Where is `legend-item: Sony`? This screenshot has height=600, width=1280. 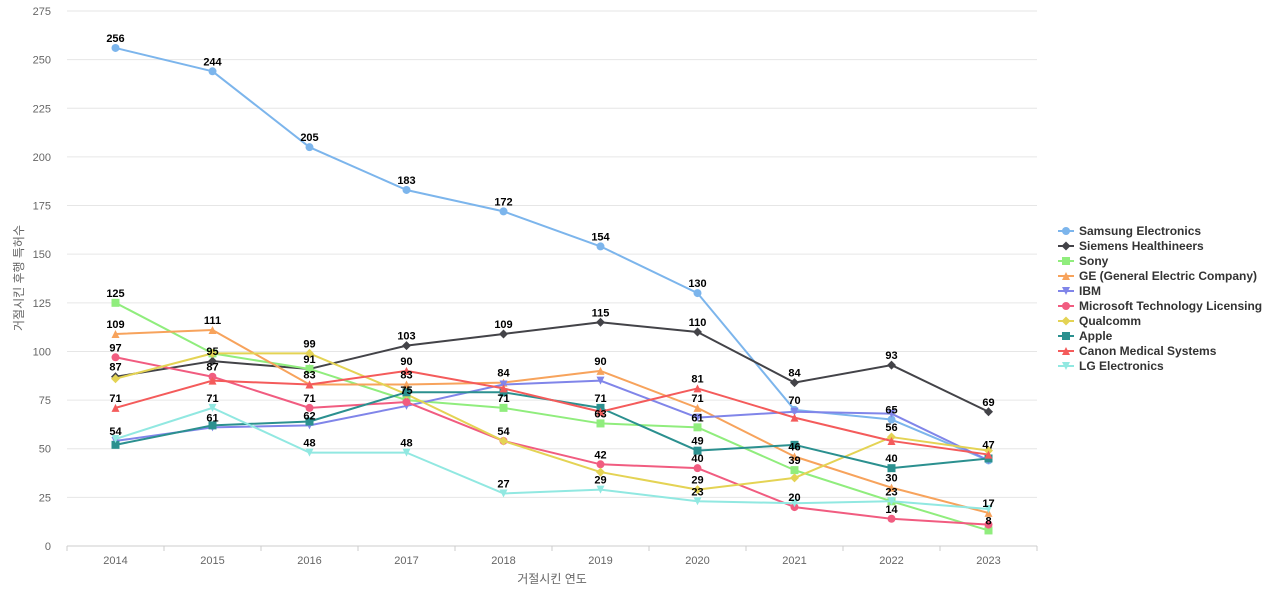
legend-item: Sony is located at coordinates (1083, 261).